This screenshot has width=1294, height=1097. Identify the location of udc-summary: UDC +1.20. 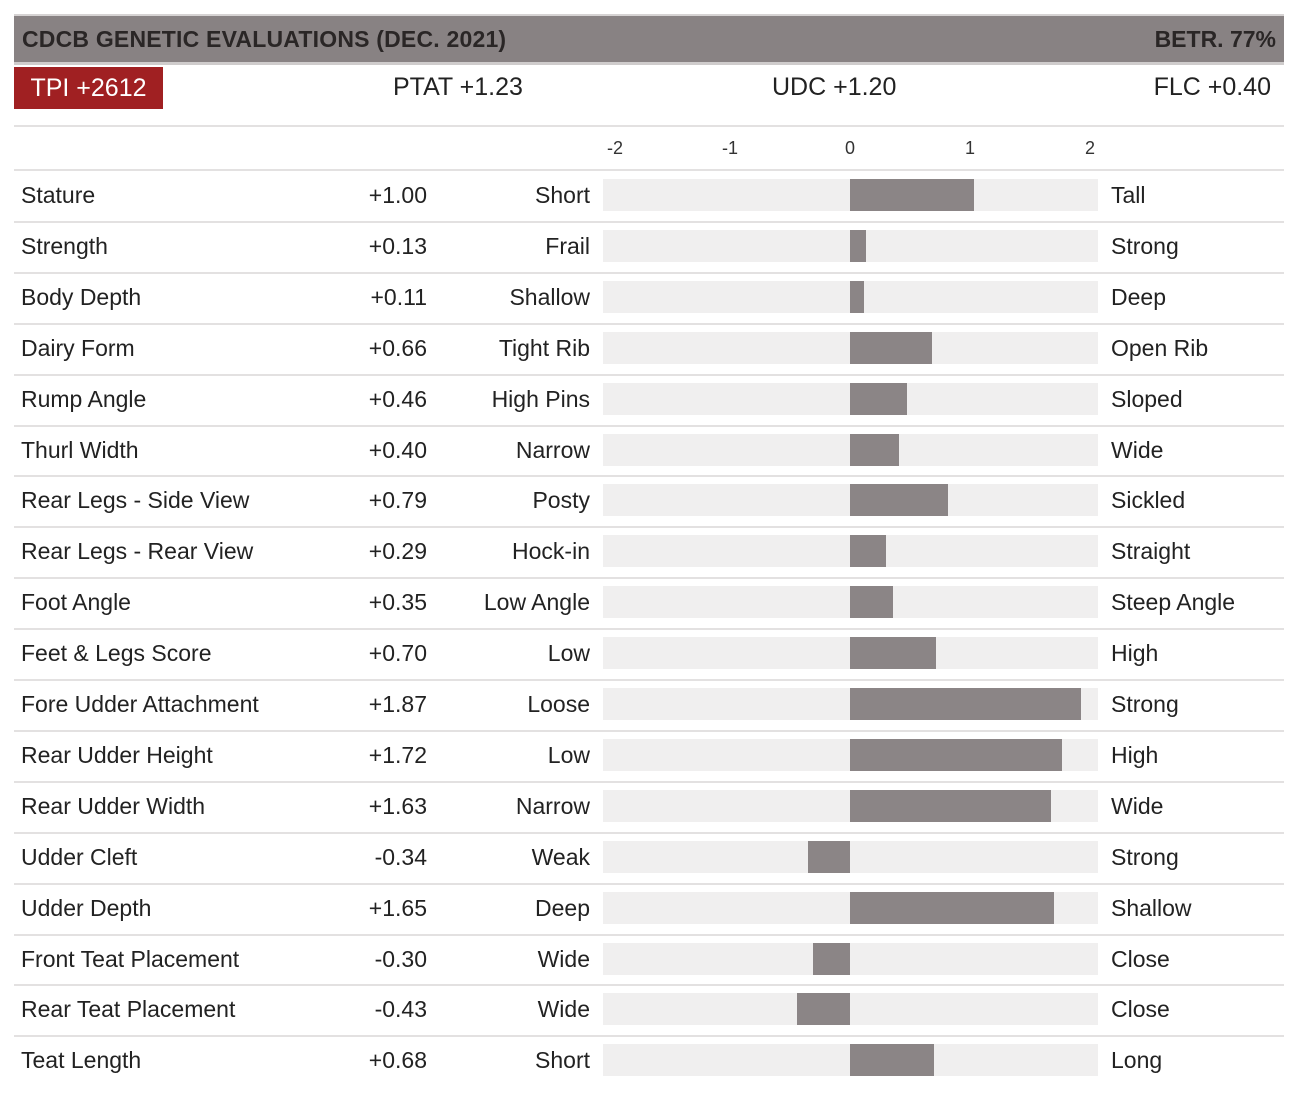
(834, 87).